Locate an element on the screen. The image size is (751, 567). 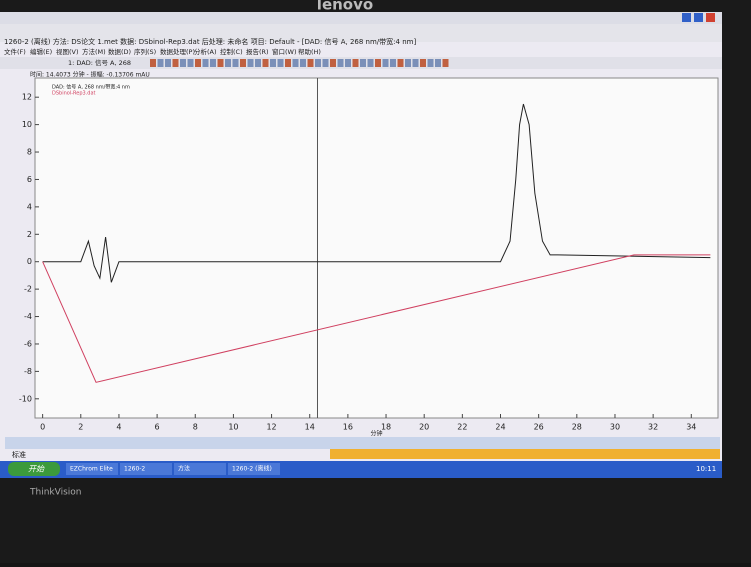
maximize-button is located at coordinates (698, 17).